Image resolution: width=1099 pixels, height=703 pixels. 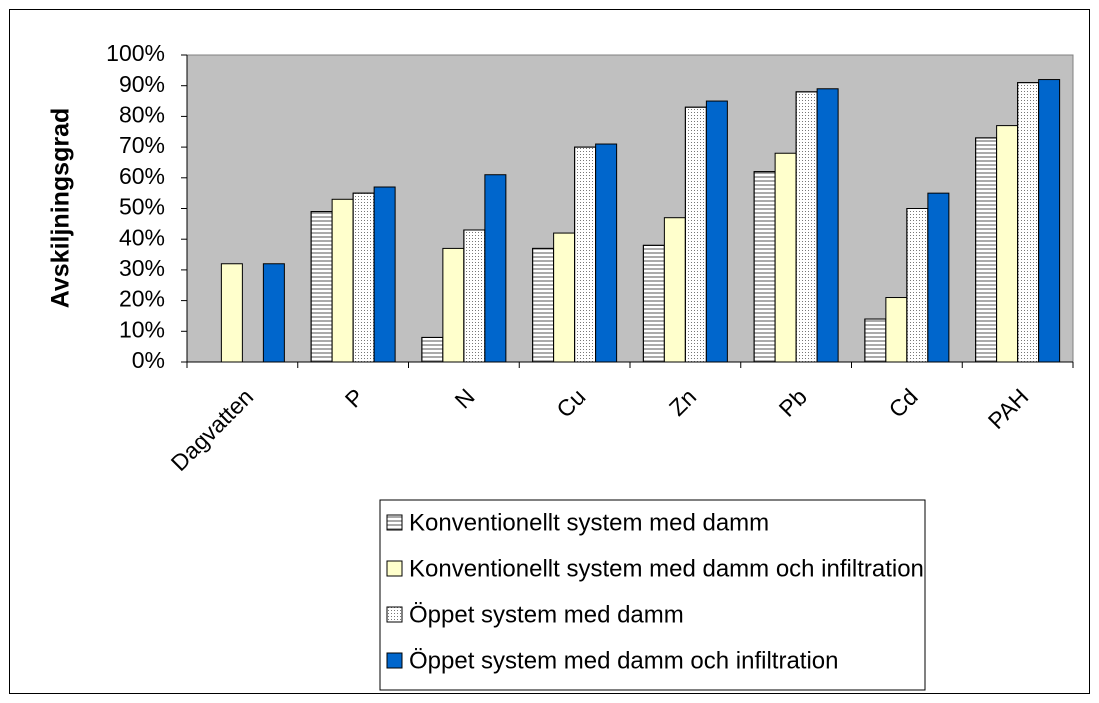 I want to click on y-axis-title: Avskiljningsgrad, so click(x=61, y=208).